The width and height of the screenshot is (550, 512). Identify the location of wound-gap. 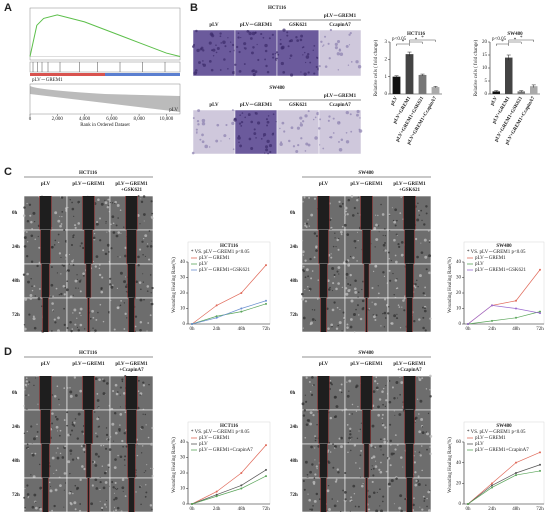
(88, 393).